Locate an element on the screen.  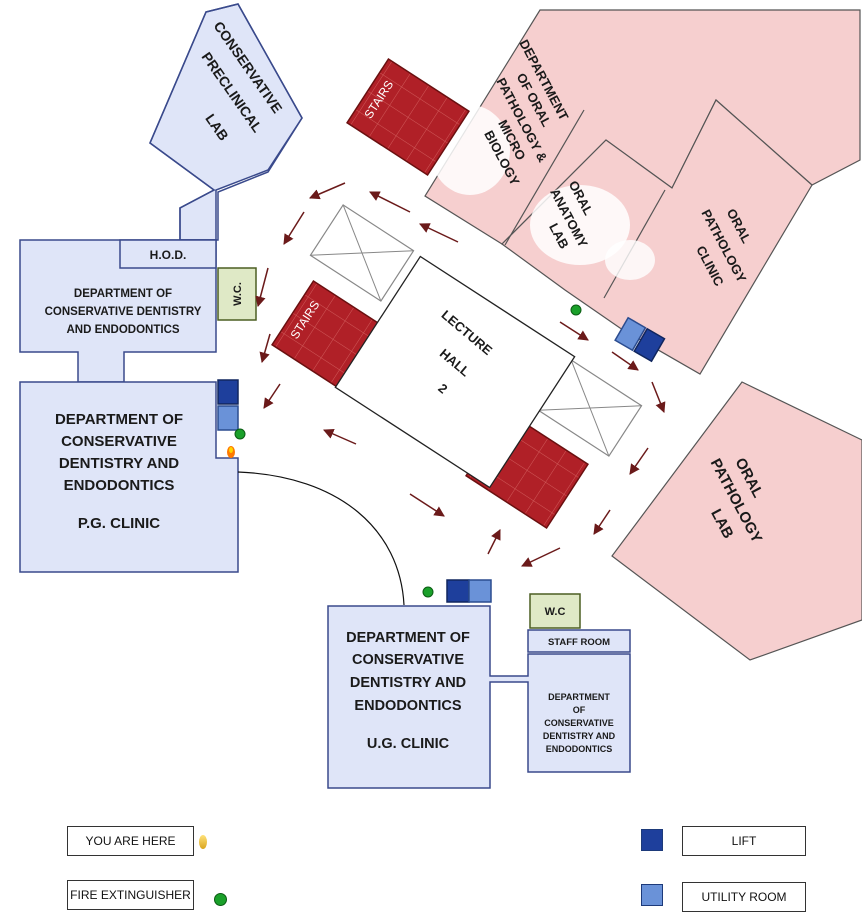
legend-label: LIFT is located at coordinates (744, 841).